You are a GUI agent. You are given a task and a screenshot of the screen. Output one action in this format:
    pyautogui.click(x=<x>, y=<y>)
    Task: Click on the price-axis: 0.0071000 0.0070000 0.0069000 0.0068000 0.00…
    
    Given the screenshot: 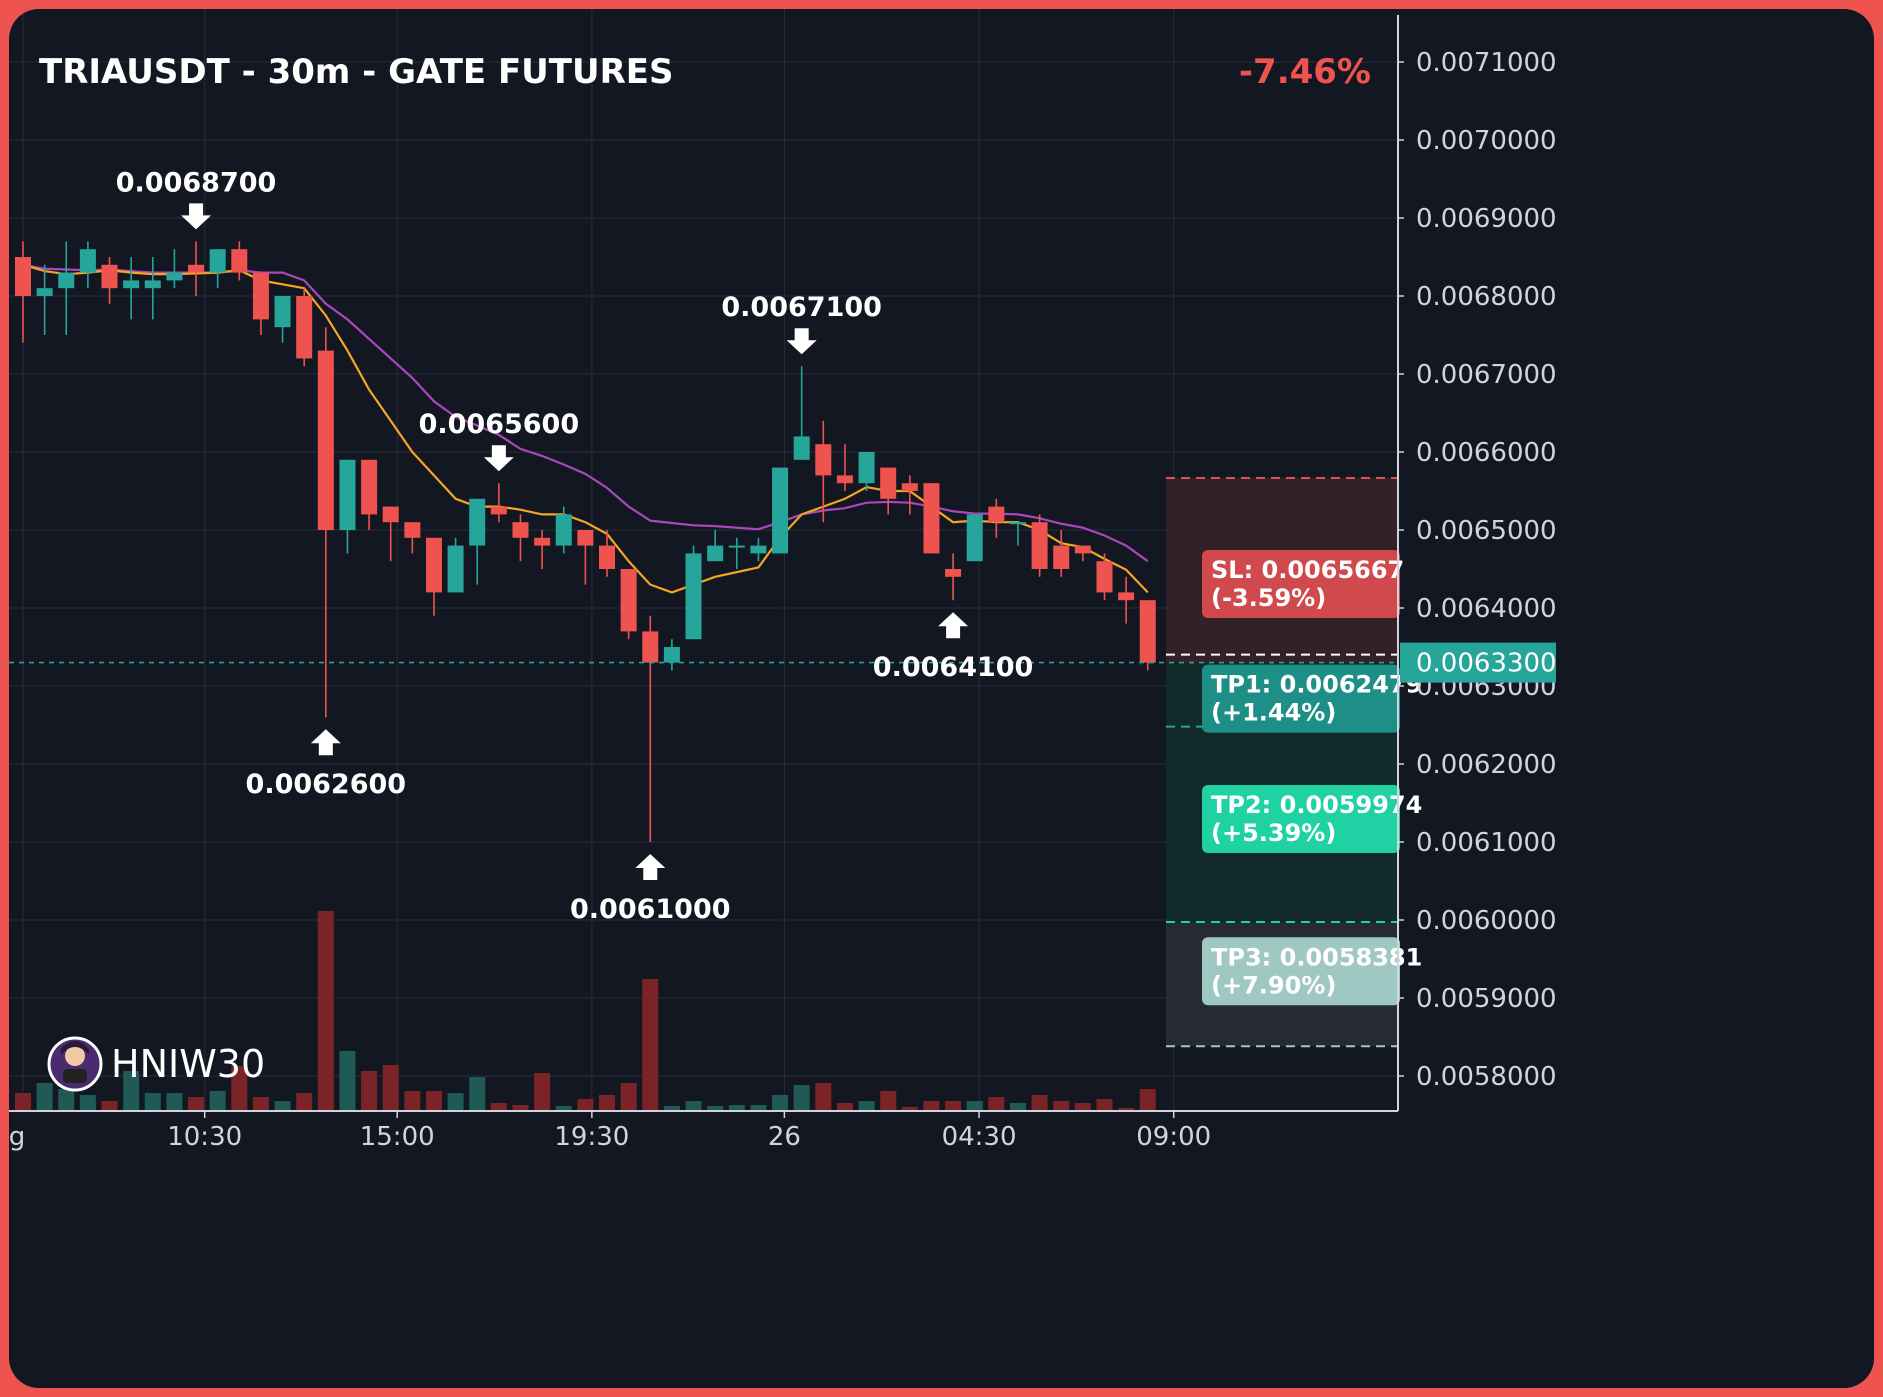 What is the action you would take?
    pyautogui.click(x=1477, y=563)
    